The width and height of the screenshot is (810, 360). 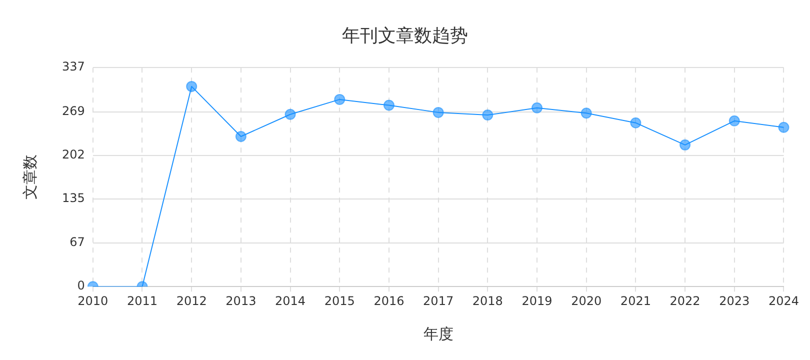 I want to click on x-tick-label: 2017, so click(x=438, y=301).